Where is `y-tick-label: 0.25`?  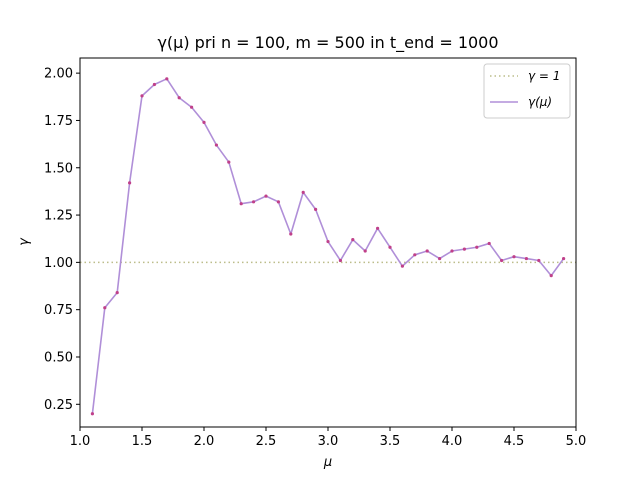 y-tick-label: 0.25 is located at coordinates (58, 405).